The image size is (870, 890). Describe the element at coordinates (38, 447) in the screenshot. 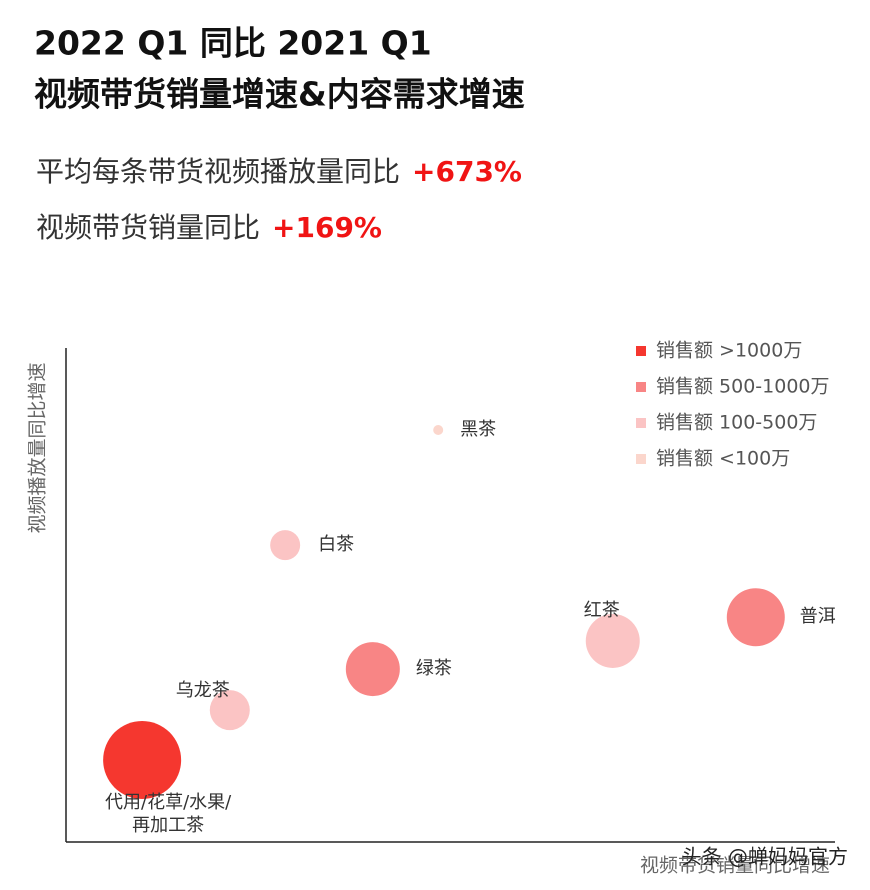

I see `y-axis-label: 视频播放量同比增速` at that location.